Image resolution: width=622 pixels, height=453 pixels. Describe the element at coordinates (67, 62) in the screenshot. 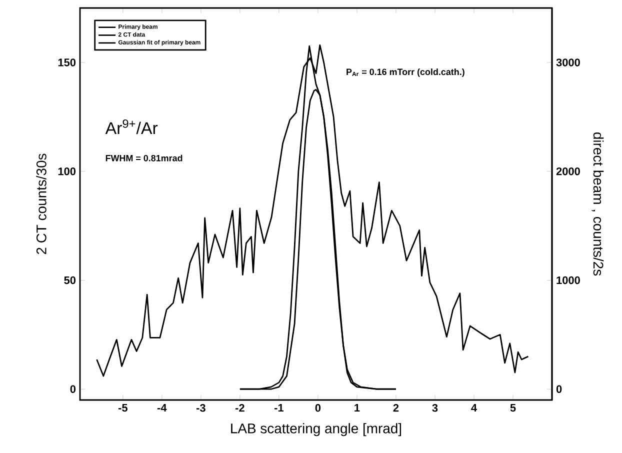

I see `y-tick-label: 150` at that location.